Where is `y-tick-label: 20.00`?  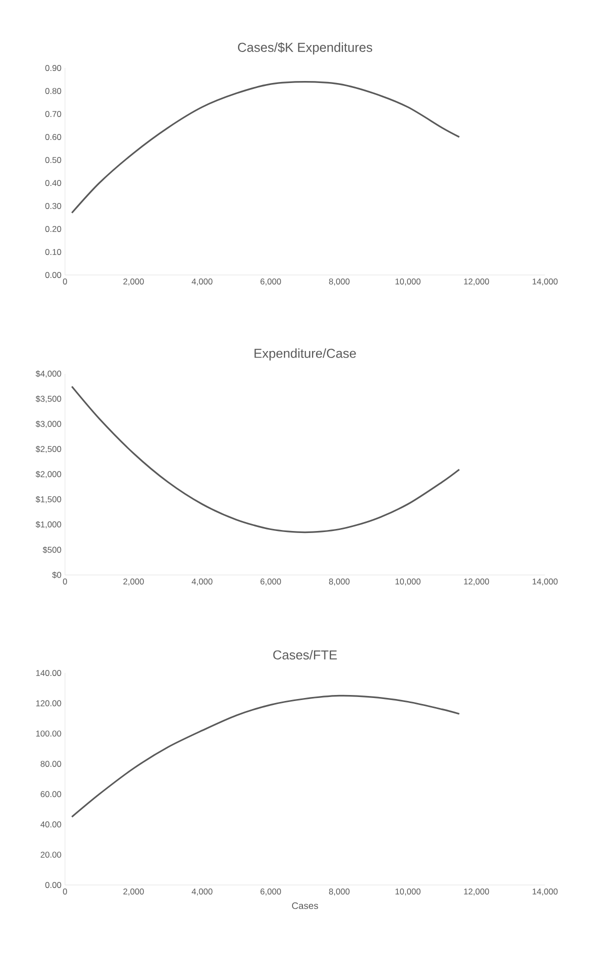
y-tick-label: 20.00 is located at coordinates (51, 855).